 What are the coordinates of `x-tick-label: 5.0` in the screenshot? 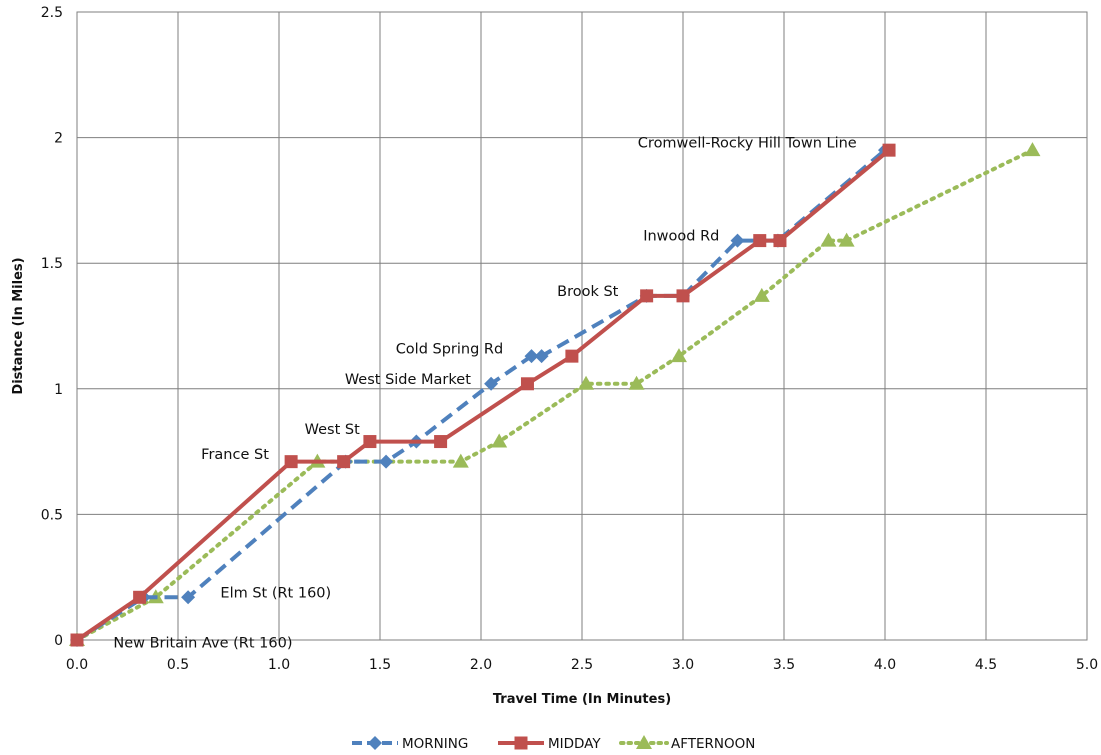 It's located at (1087, 665).